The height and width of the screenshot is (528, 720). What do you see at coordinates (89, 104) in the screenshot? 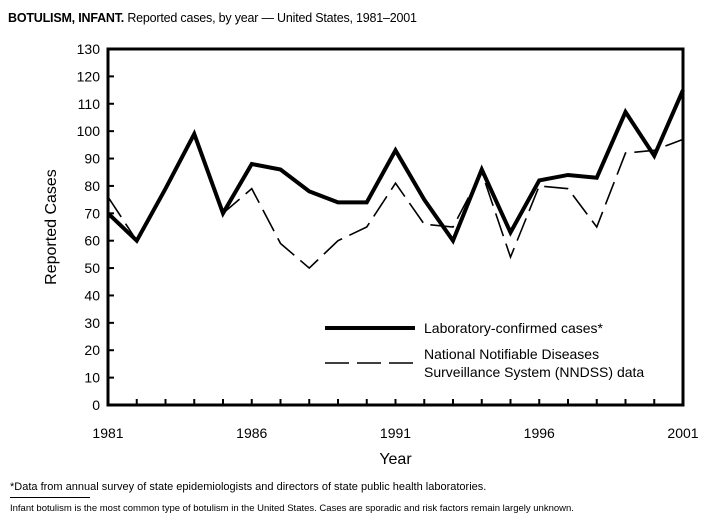
I see `y-tick-label: 110` at bounding box center [89, 104].